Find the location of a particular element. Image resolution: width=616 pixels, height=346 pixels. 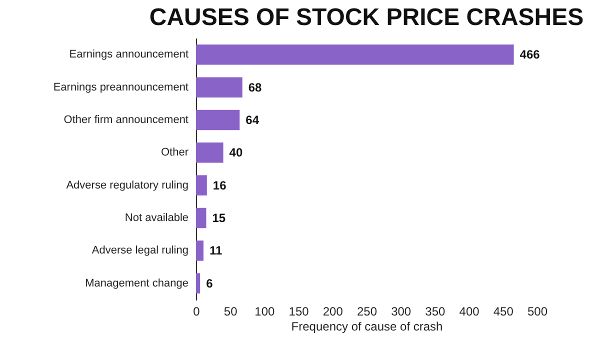

x-tick-label: 150 is located at coordinates (299, 311).